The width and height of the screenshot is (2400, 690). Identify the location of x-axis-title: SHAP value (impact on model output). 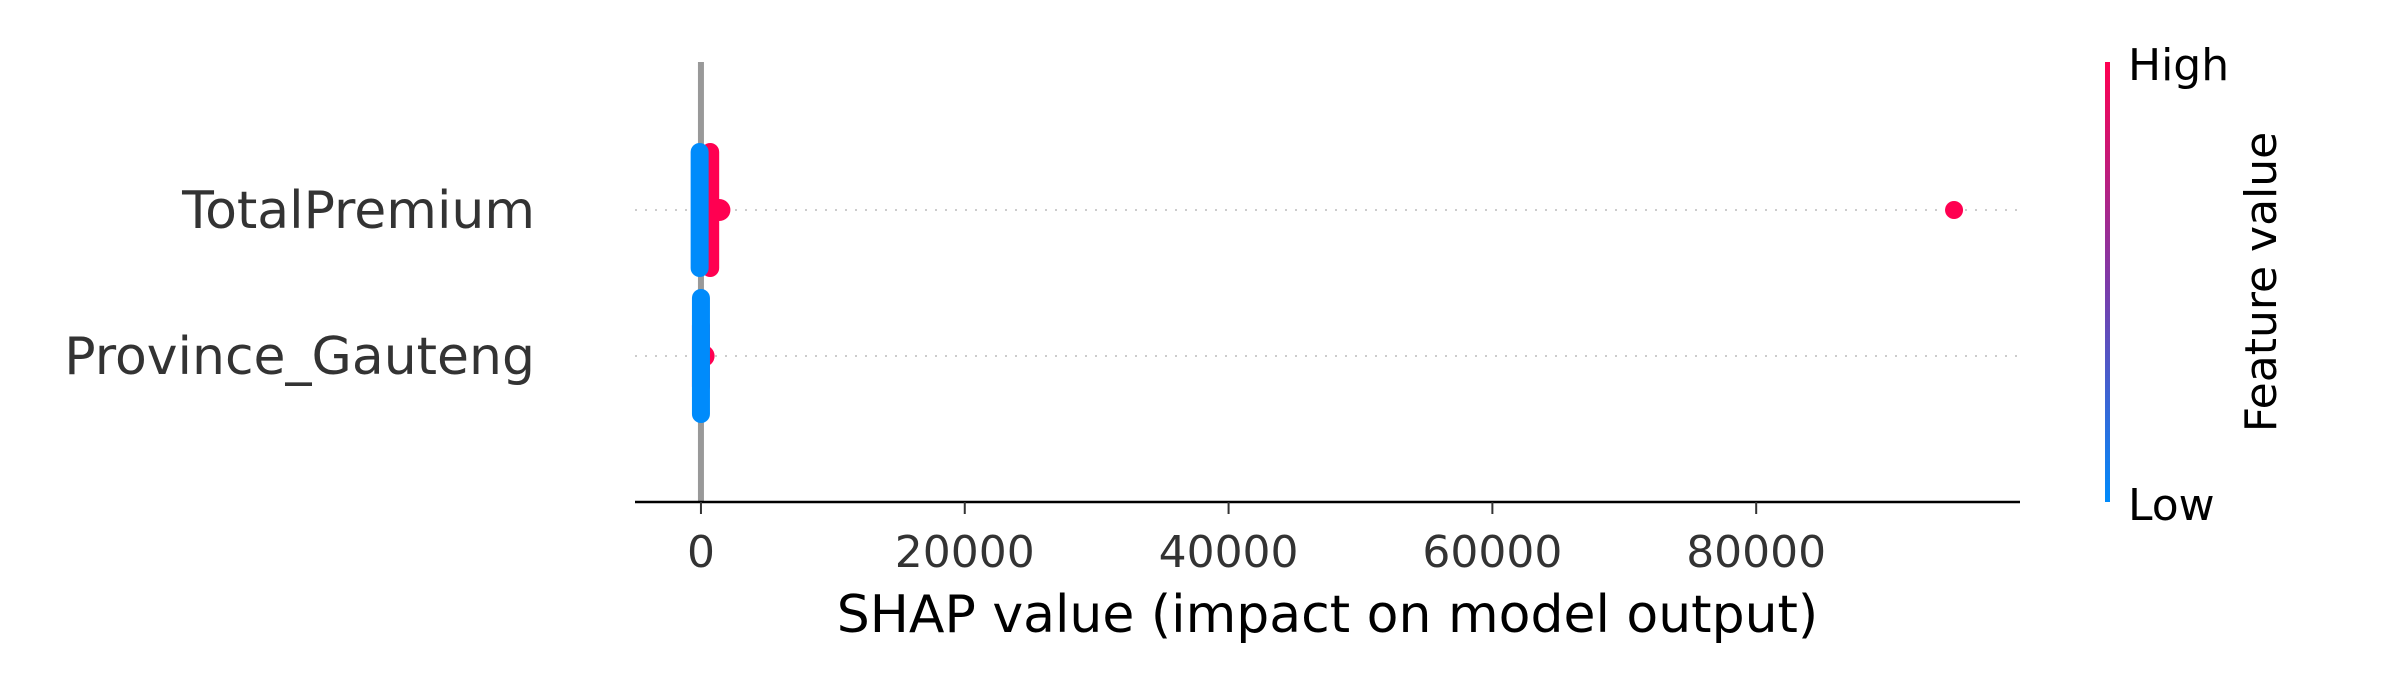
(1327, 615).